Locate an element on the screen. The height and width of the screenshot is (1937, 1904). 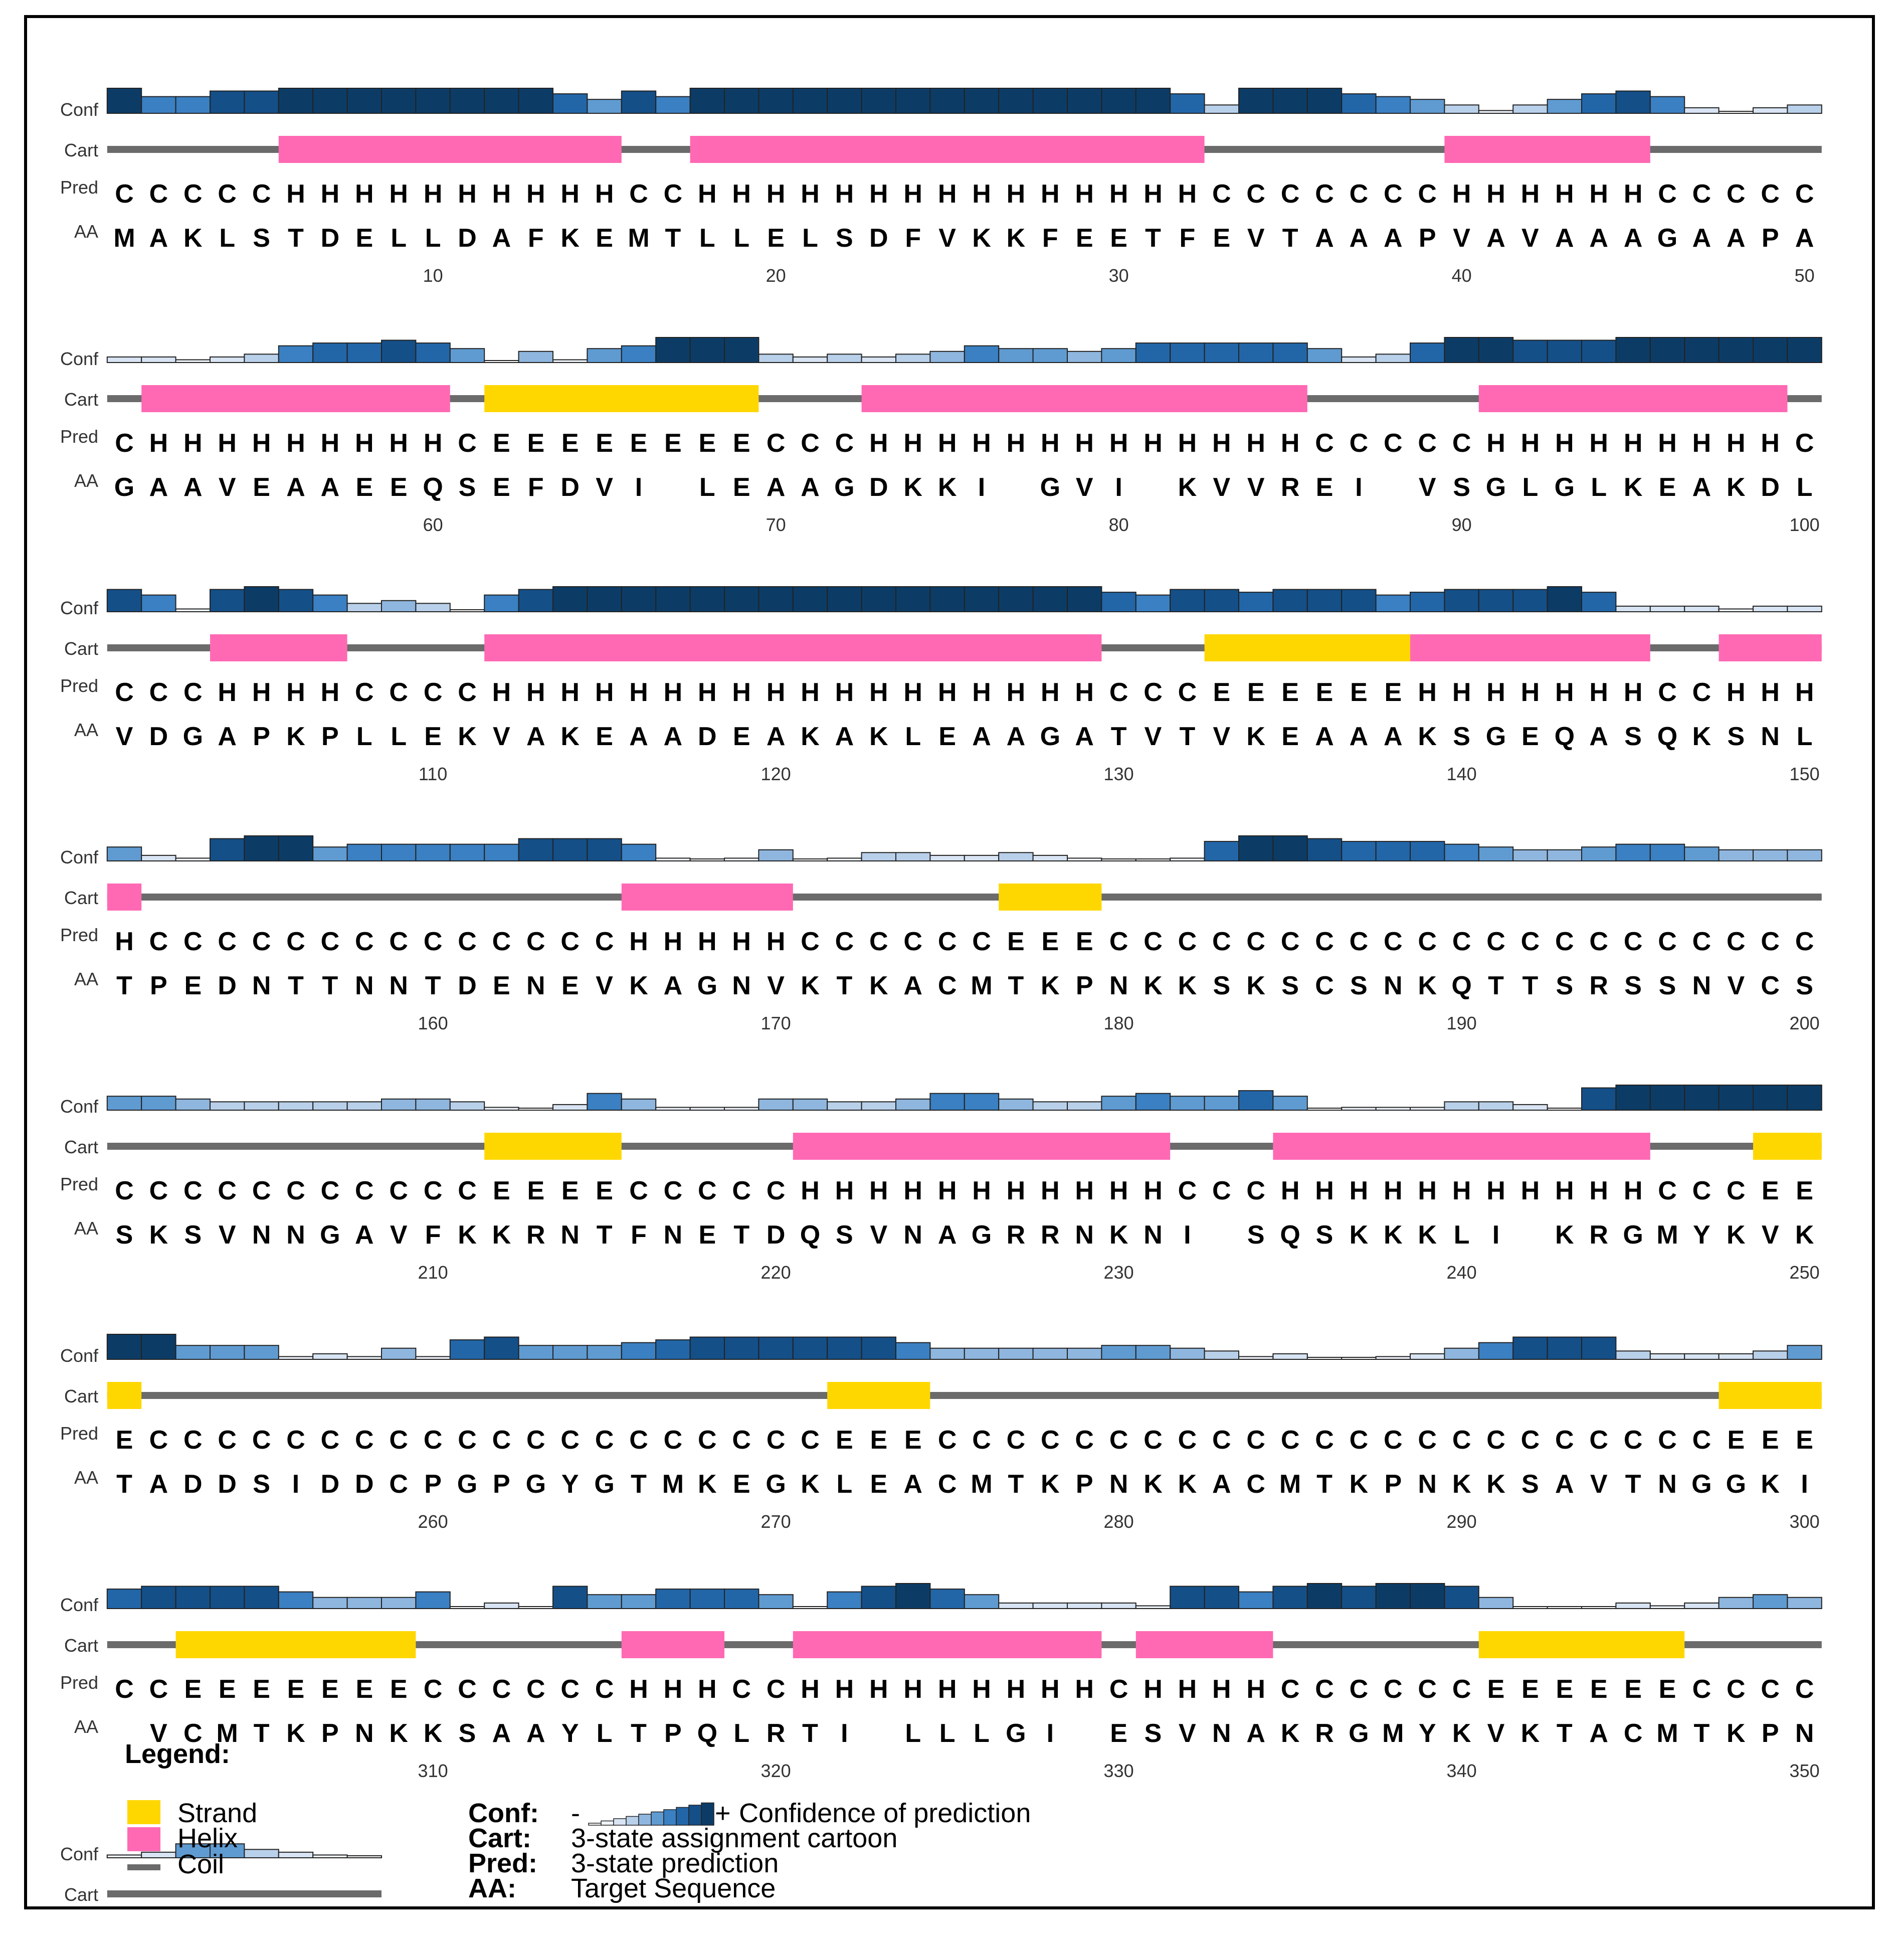
helix-swatch is located at coordinates (143, 1839).